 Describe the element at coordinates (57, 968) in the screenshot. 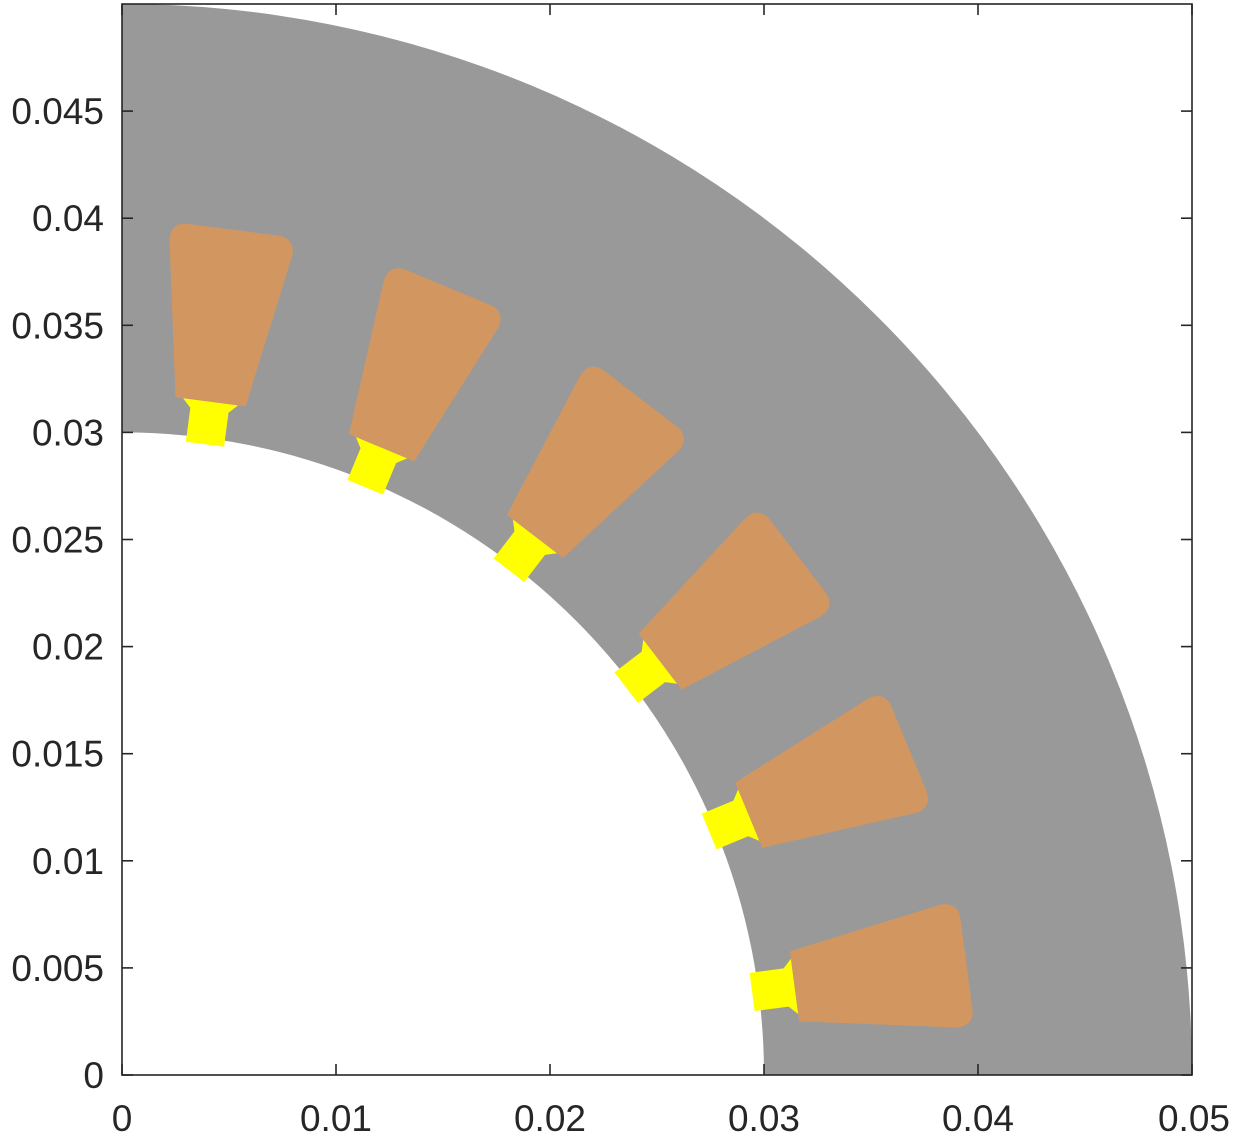

I see `y-tick-label: 0.005` at that location.